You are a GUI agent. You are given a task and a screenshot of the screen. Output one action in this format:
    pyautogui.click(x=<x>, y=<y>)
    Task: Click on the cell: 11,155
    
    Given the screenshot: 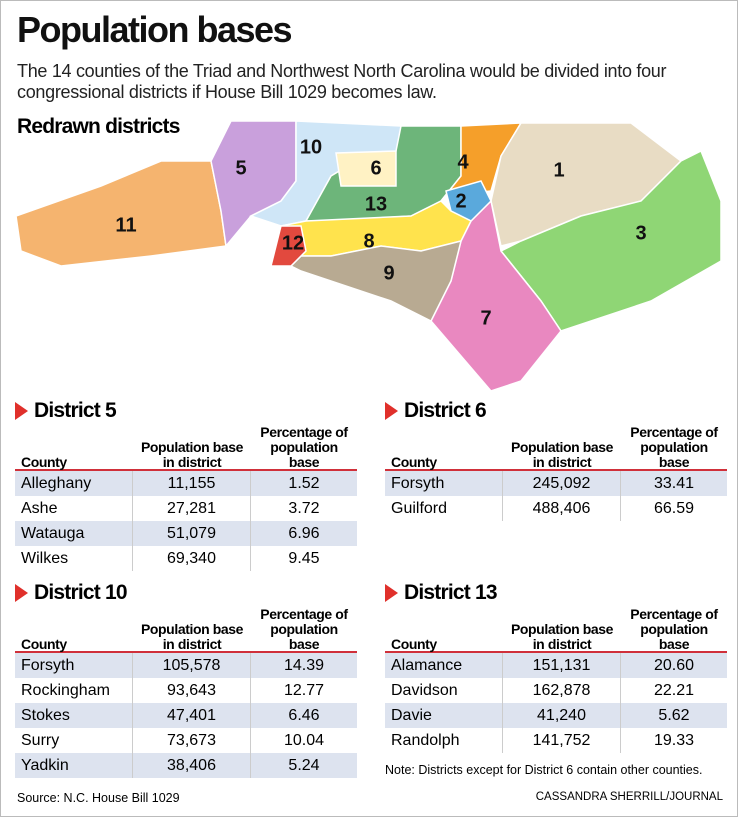 What is the action you would take?
    pyautogui.click(x=192, y=483)
    